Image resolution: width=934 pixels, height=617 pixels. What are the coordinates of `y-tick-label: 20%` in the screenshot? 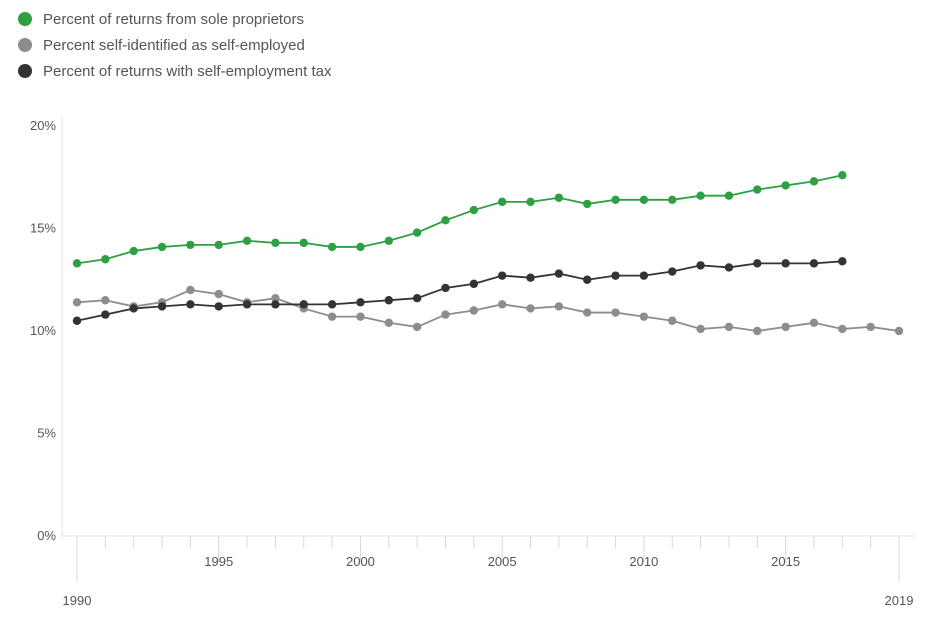 It's located at (43, 125).